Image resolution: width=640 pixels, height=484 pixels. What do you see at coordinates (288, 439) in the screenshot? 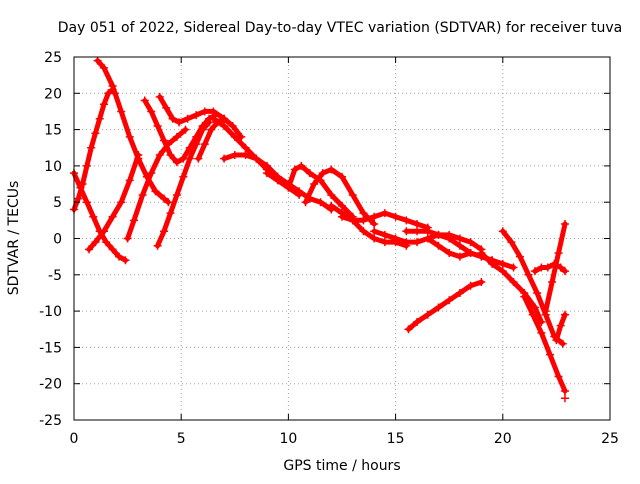
I see `x-tick-label: 10` at bounding box center [288, 439].